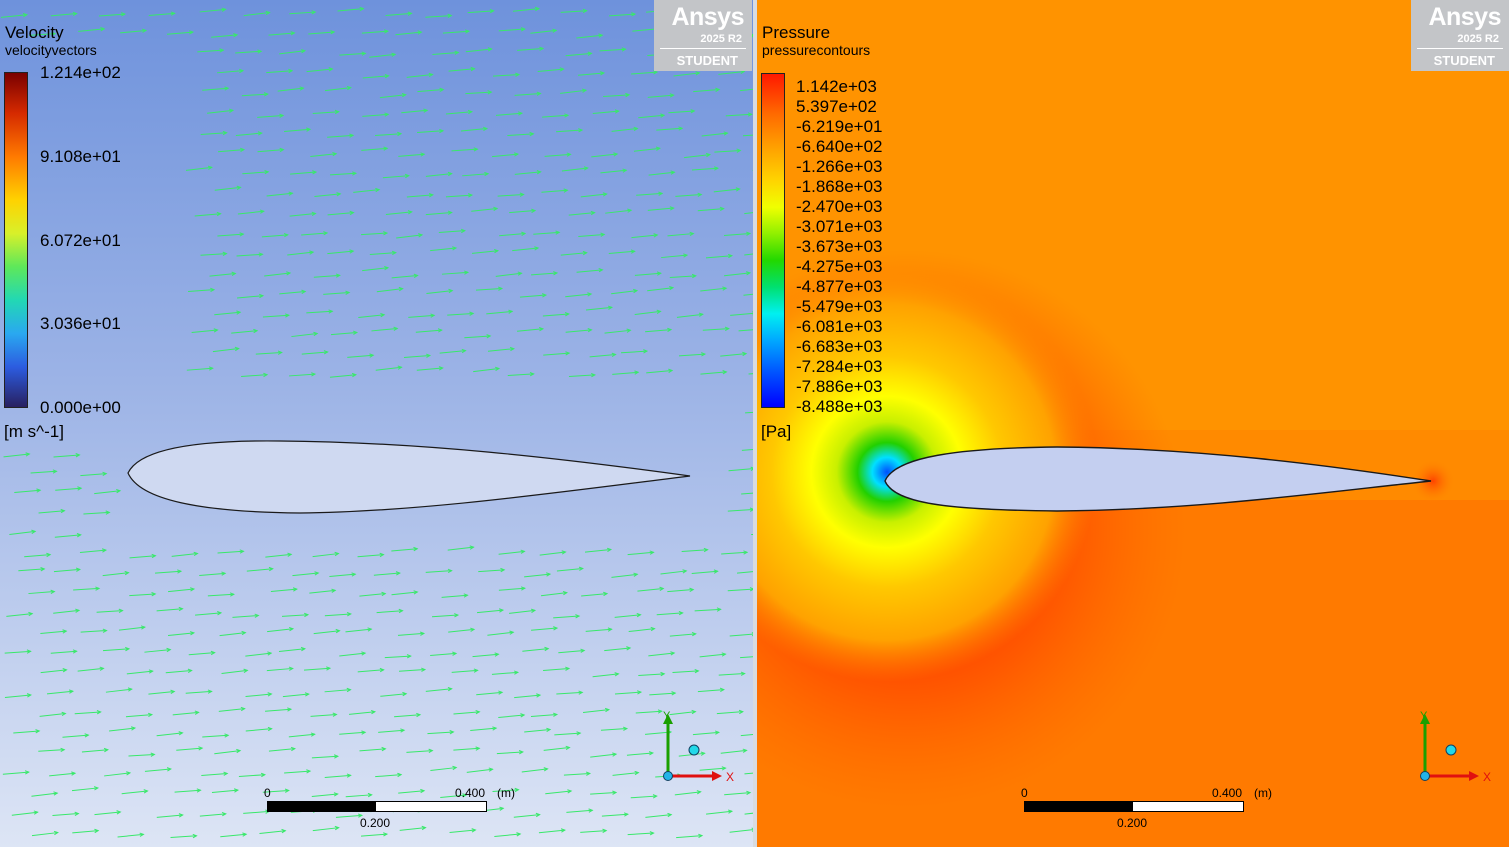  I want to click on velocity-legend: Velocity velocityvectors, so click(51, 41).